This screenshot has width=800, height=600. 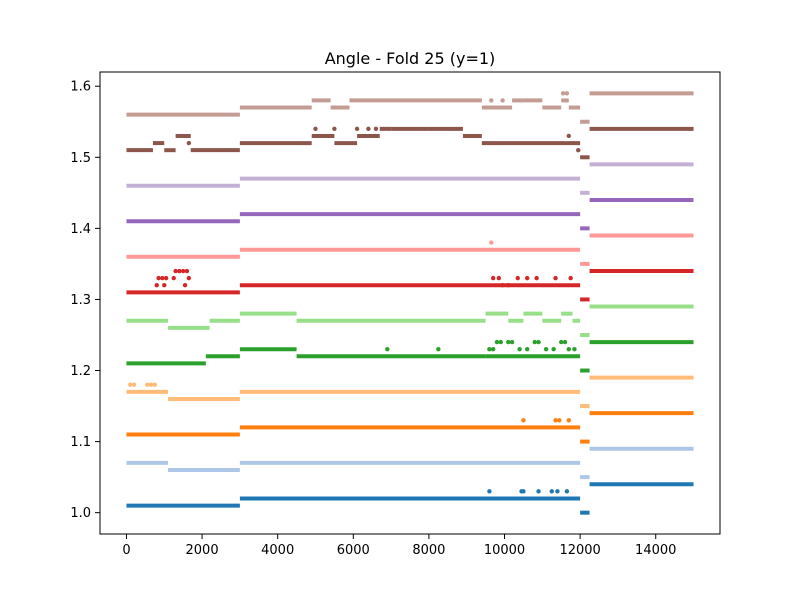 What do you see at coordinates (126, 550) in the screenshot?
I see `x-tick-label-0: 0` at bounding box center [126, 550].